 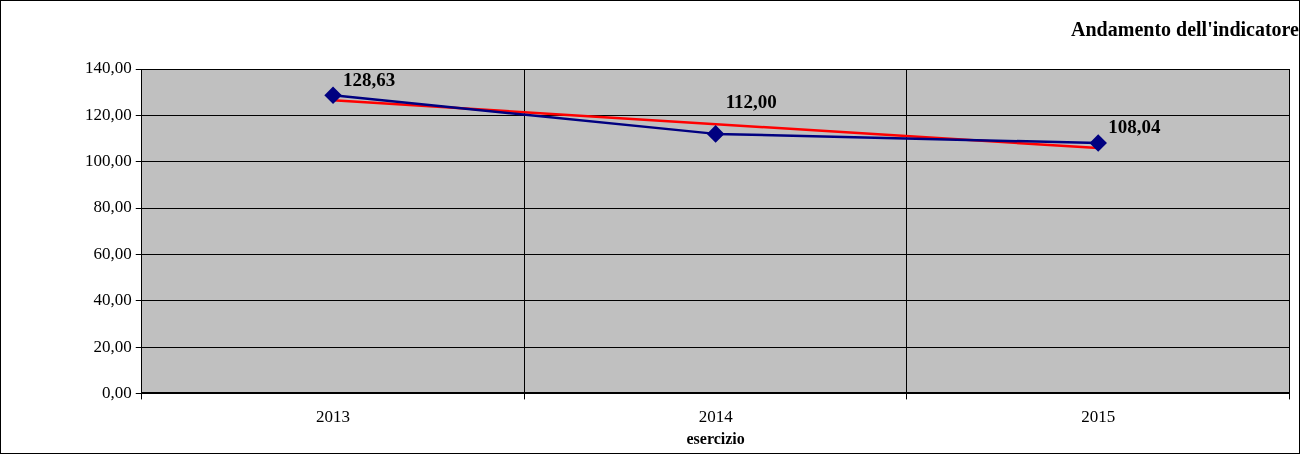 What do you see at coordinates (112, 346) in the screenshot?
I see `y-tick-label: 20,00` at bounding box center [112, 346].